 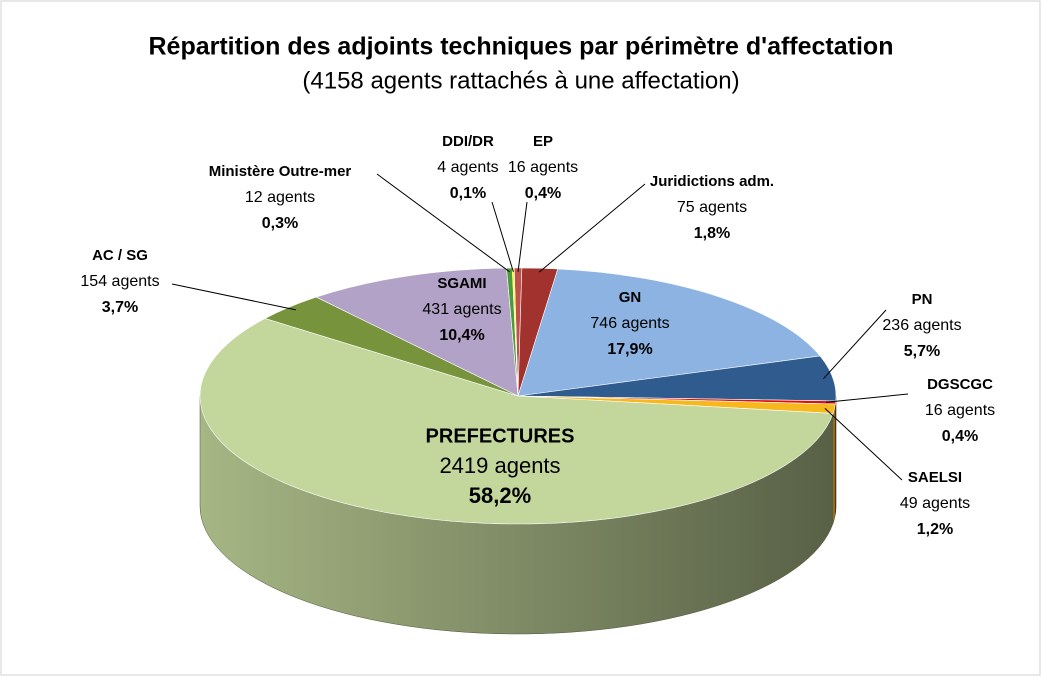 What do you see at coordinates (500, 436) in the screenshot?
I see `slice-name: PREFECTURES` at bounding box center [500, 436].